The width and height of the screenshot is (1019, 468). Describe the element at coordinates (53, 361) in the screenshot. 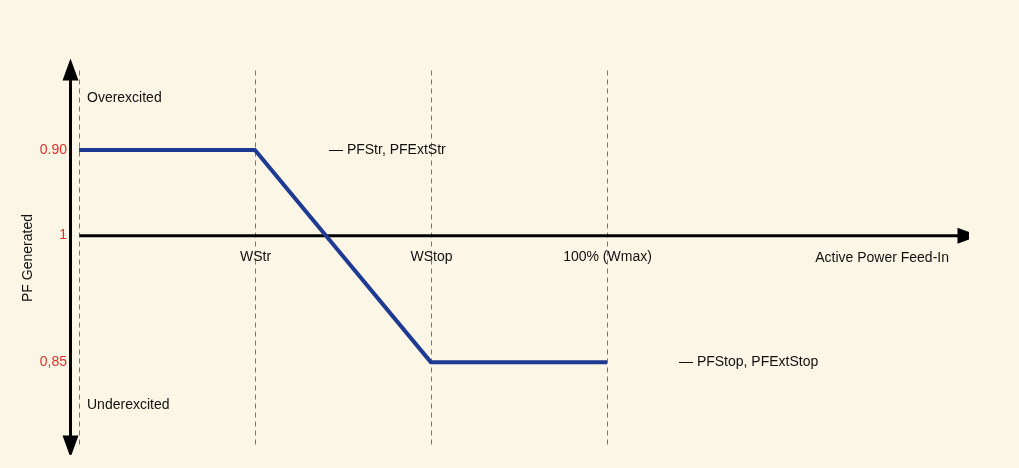

I see `annotation: 0,85` at that location.